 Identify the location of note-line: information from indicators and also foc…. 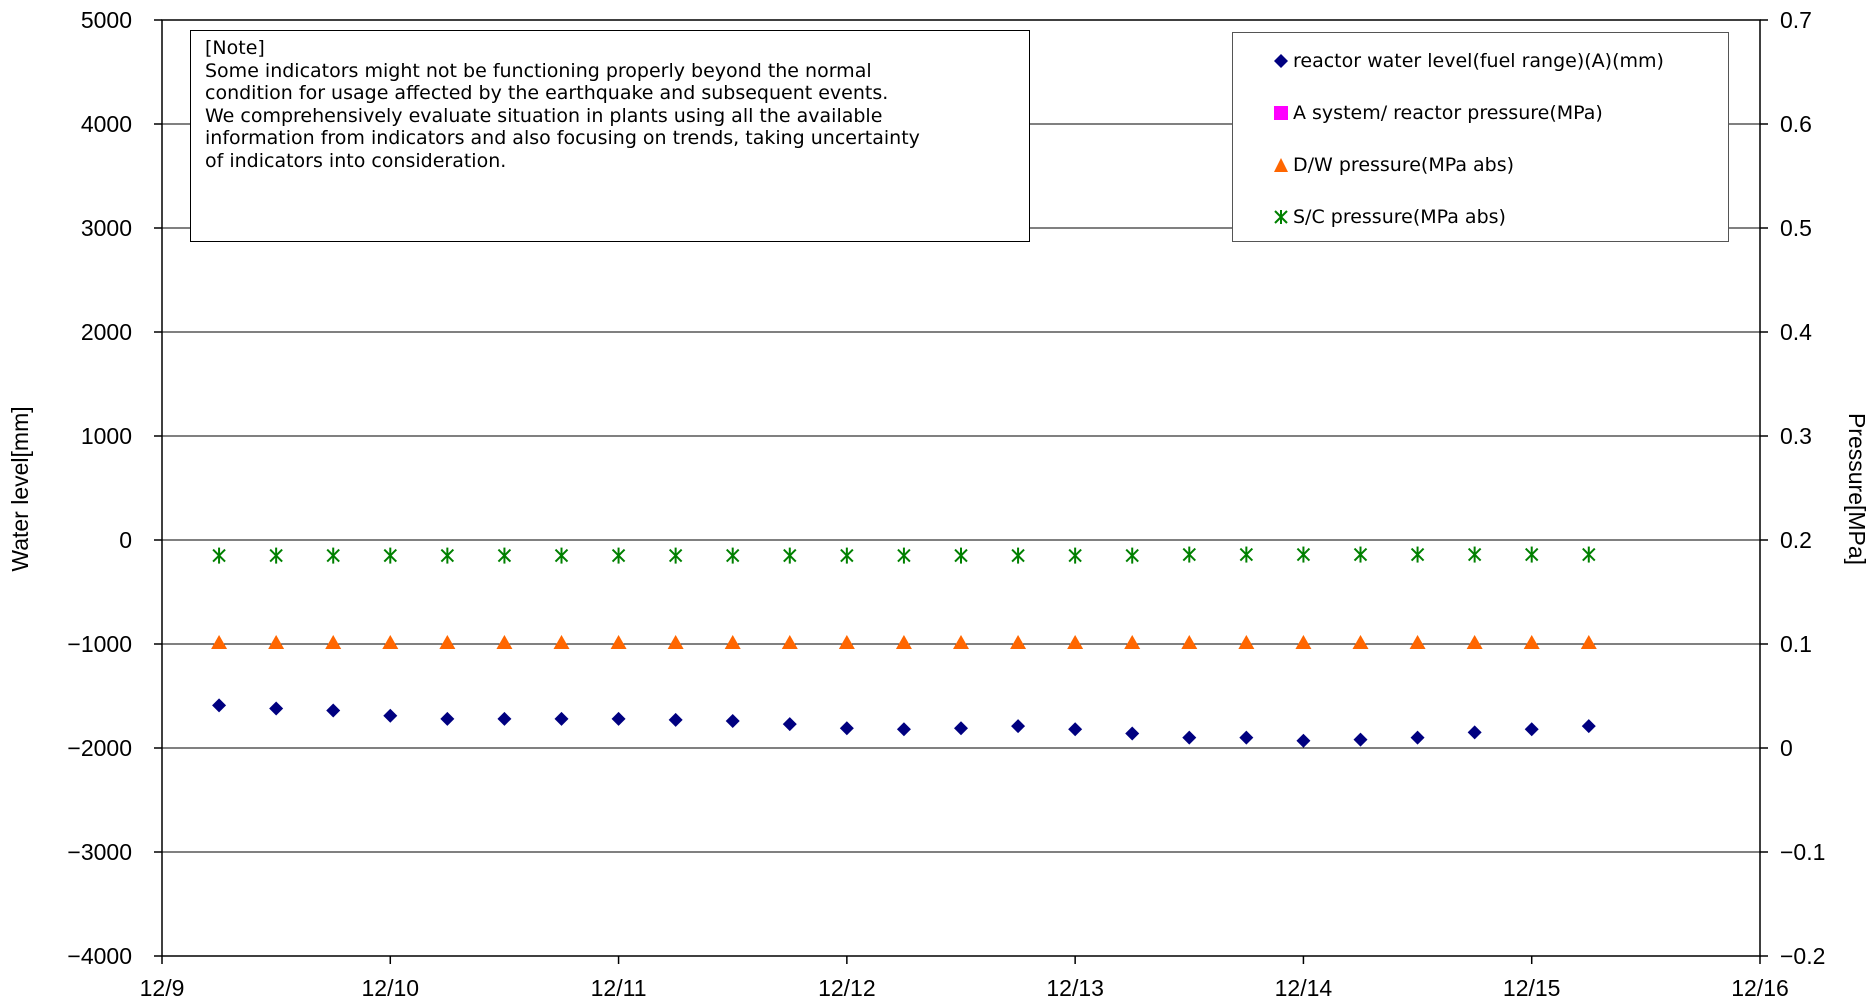
(562, 138).